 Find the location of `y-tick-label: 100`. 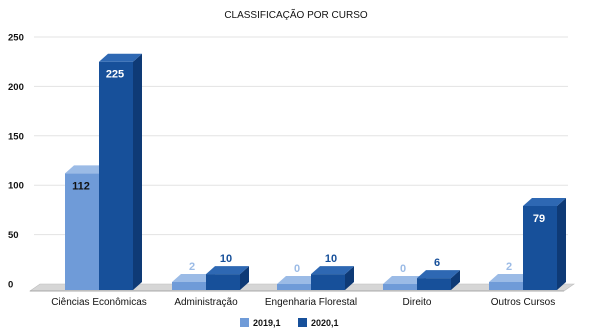

y-tick-label: 100 is located at coordinates (16, 186).